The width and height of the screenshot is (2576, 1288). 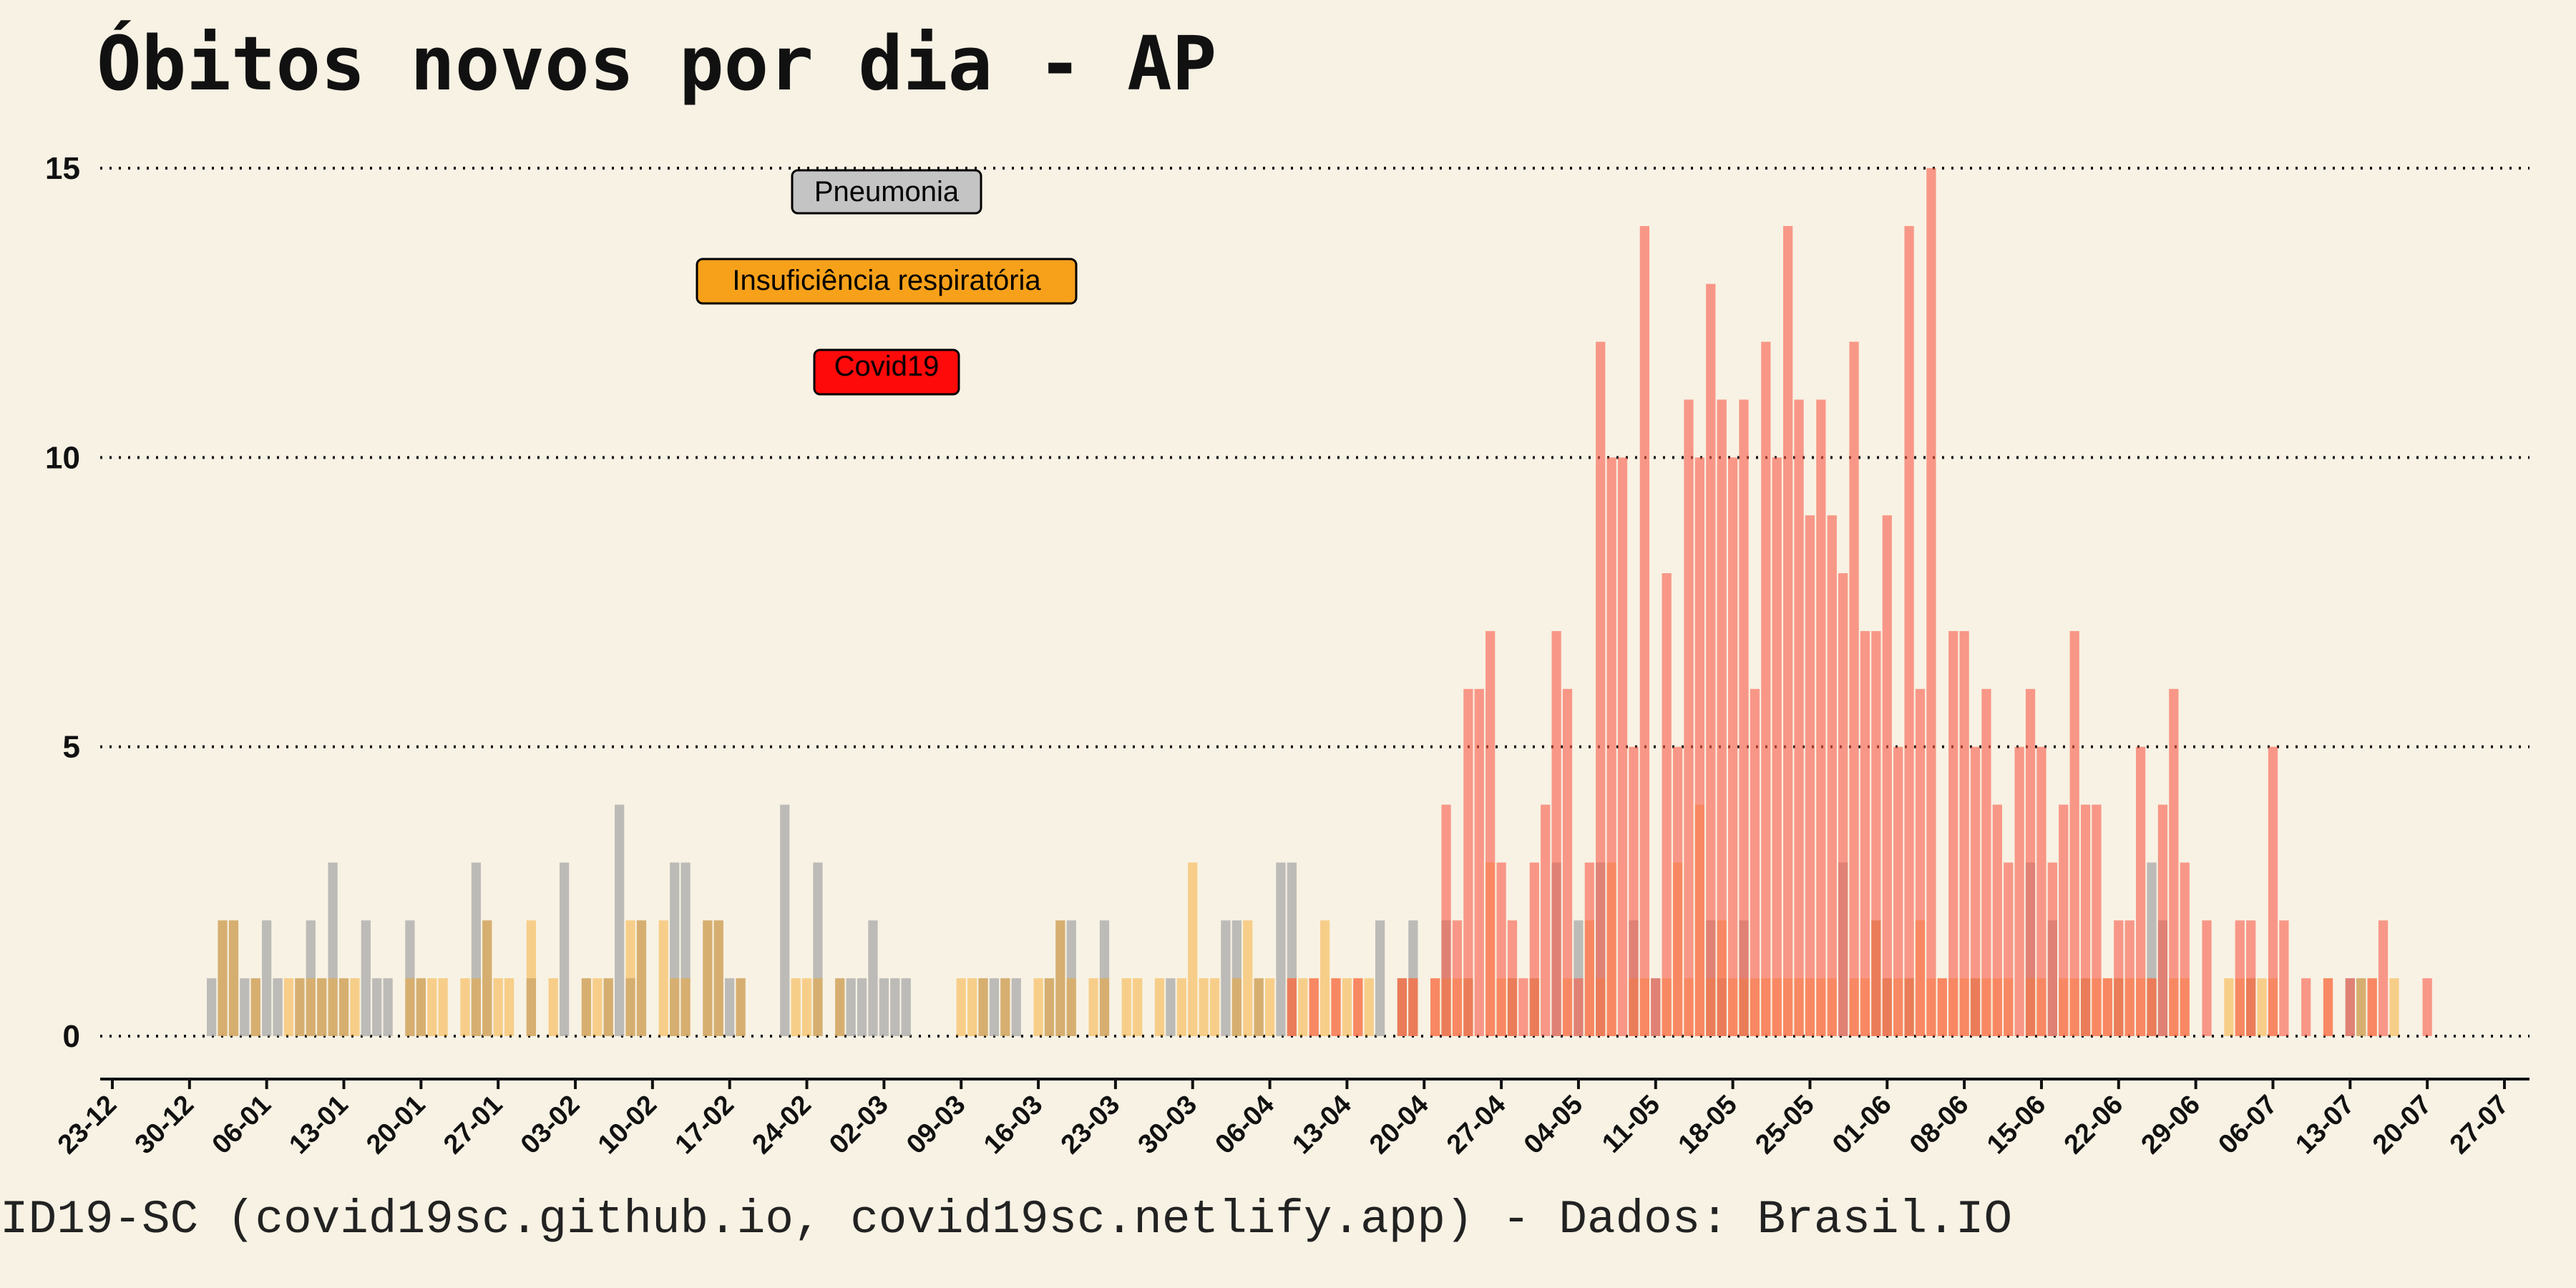 I want to click on legend-label-covid19: Covid19, so click(x=887, y=366).